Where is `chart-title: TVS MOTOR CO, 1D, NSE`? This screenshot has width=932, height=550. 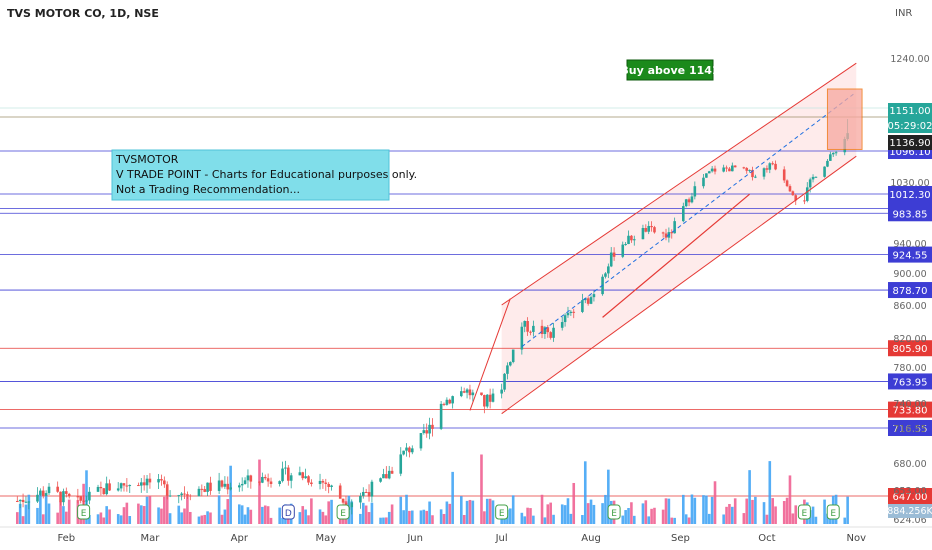
chart-title: TVS MOTOR CO, 1D, NSE is located at coordinates (83, 13).